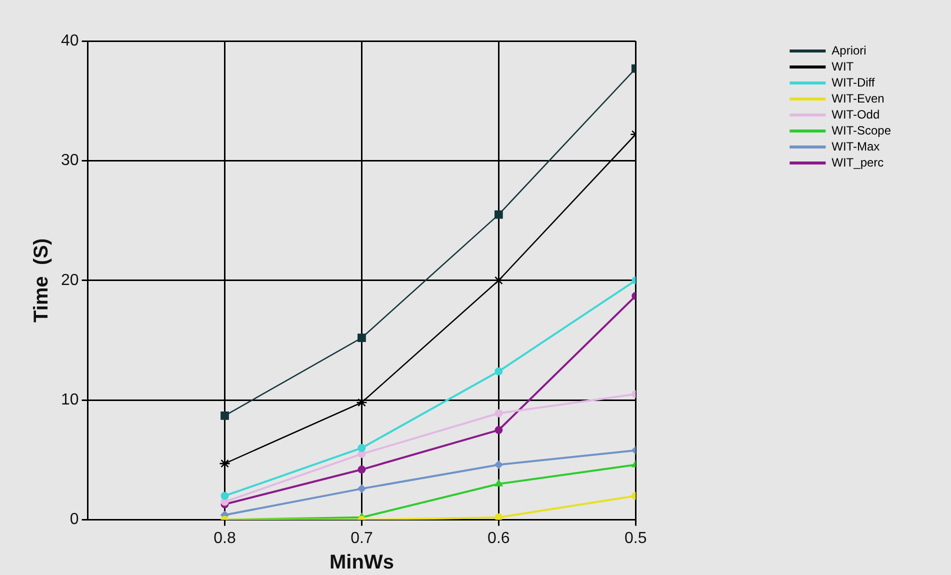 The width and height of the screenshot is (951, 575). I want to click on y-tick-label: 20, so click(70, 280).